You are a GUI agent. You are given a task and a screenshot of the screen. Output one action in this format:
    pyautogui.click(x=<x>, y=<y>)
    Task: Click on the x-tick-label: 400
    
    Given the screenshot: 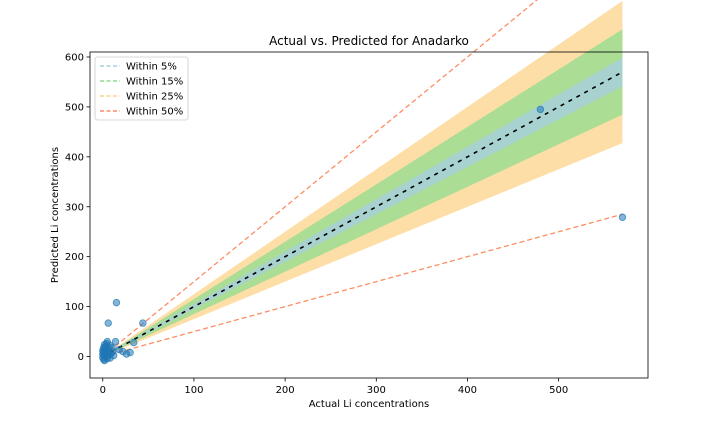 What is the action you would take?
    pyautogui.click(x=467, y=390)
    